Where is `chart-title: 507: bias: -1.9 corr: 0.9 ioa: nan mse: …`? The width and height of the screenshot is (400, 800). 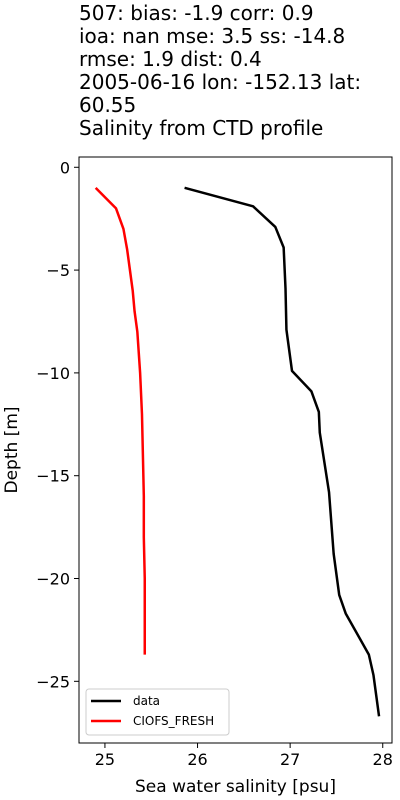
chart-title: 507: bias: -1.9 corr: 0.9 ioa: nan mse: … is located at coordinates (238, 71).